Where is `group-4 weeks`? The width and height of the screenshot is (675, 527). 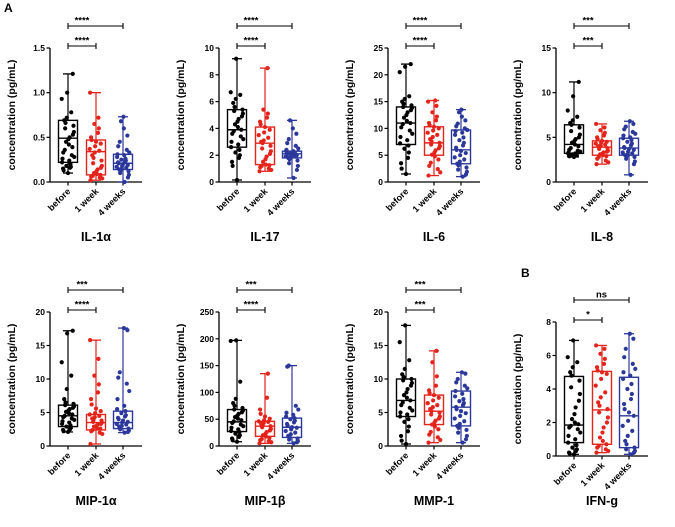 group-4 weeks is located at coordinates (291, 404).